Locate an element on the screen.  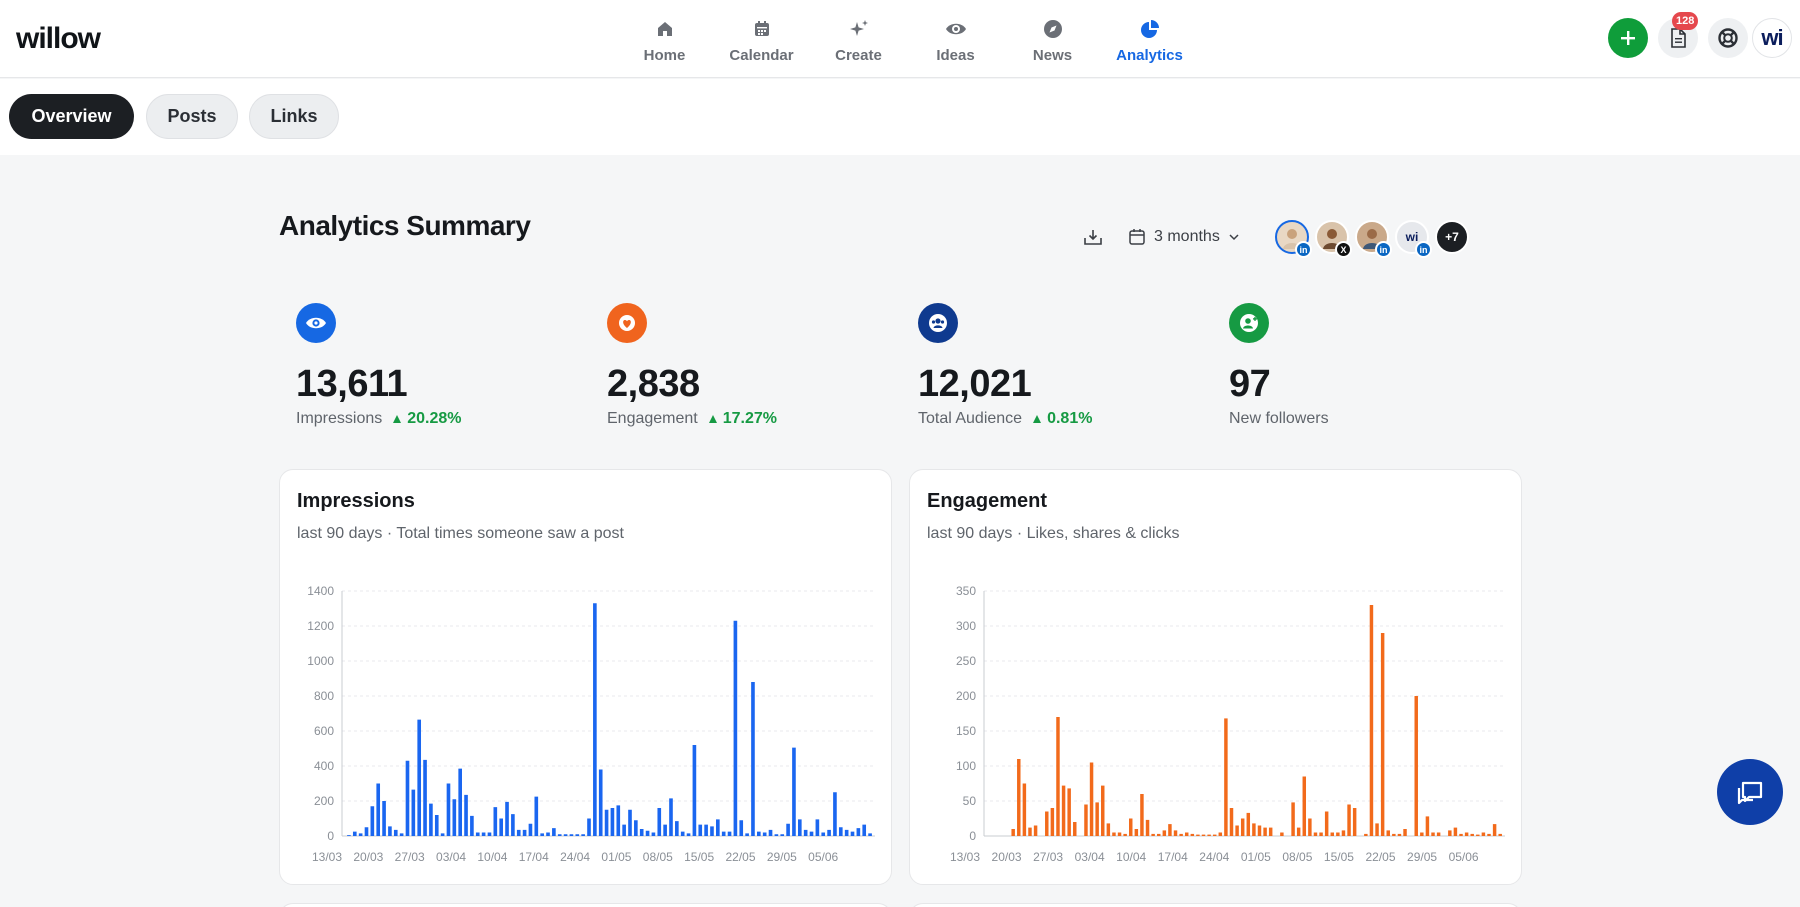
nav-home: Home is located at coordinates (664, 40).